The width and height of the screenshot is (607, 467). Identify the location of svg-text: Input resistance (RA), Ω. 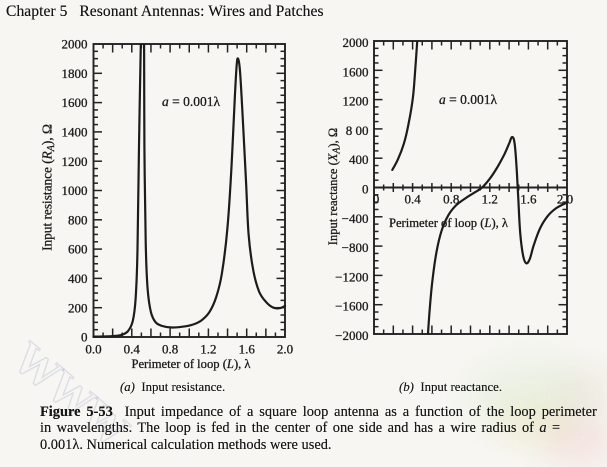
(49, 187).